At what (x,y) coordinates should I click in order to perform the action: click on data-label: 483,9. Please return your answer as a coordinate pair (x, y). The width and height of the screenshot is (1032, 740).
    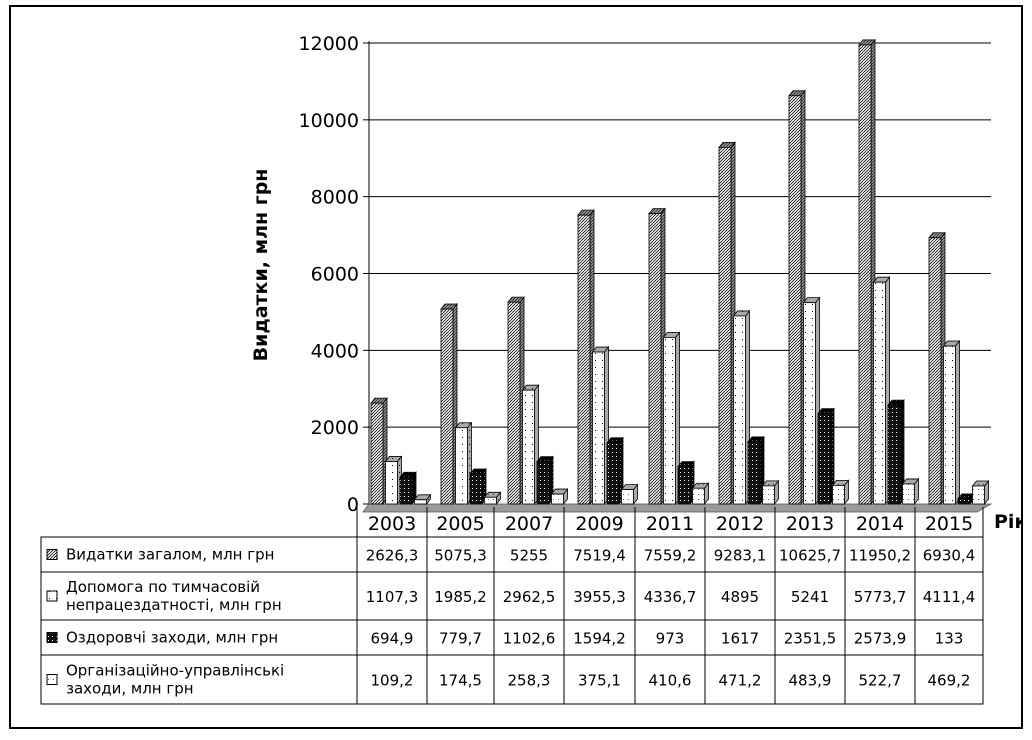
    Looking at the image, I should click on (810, 681).